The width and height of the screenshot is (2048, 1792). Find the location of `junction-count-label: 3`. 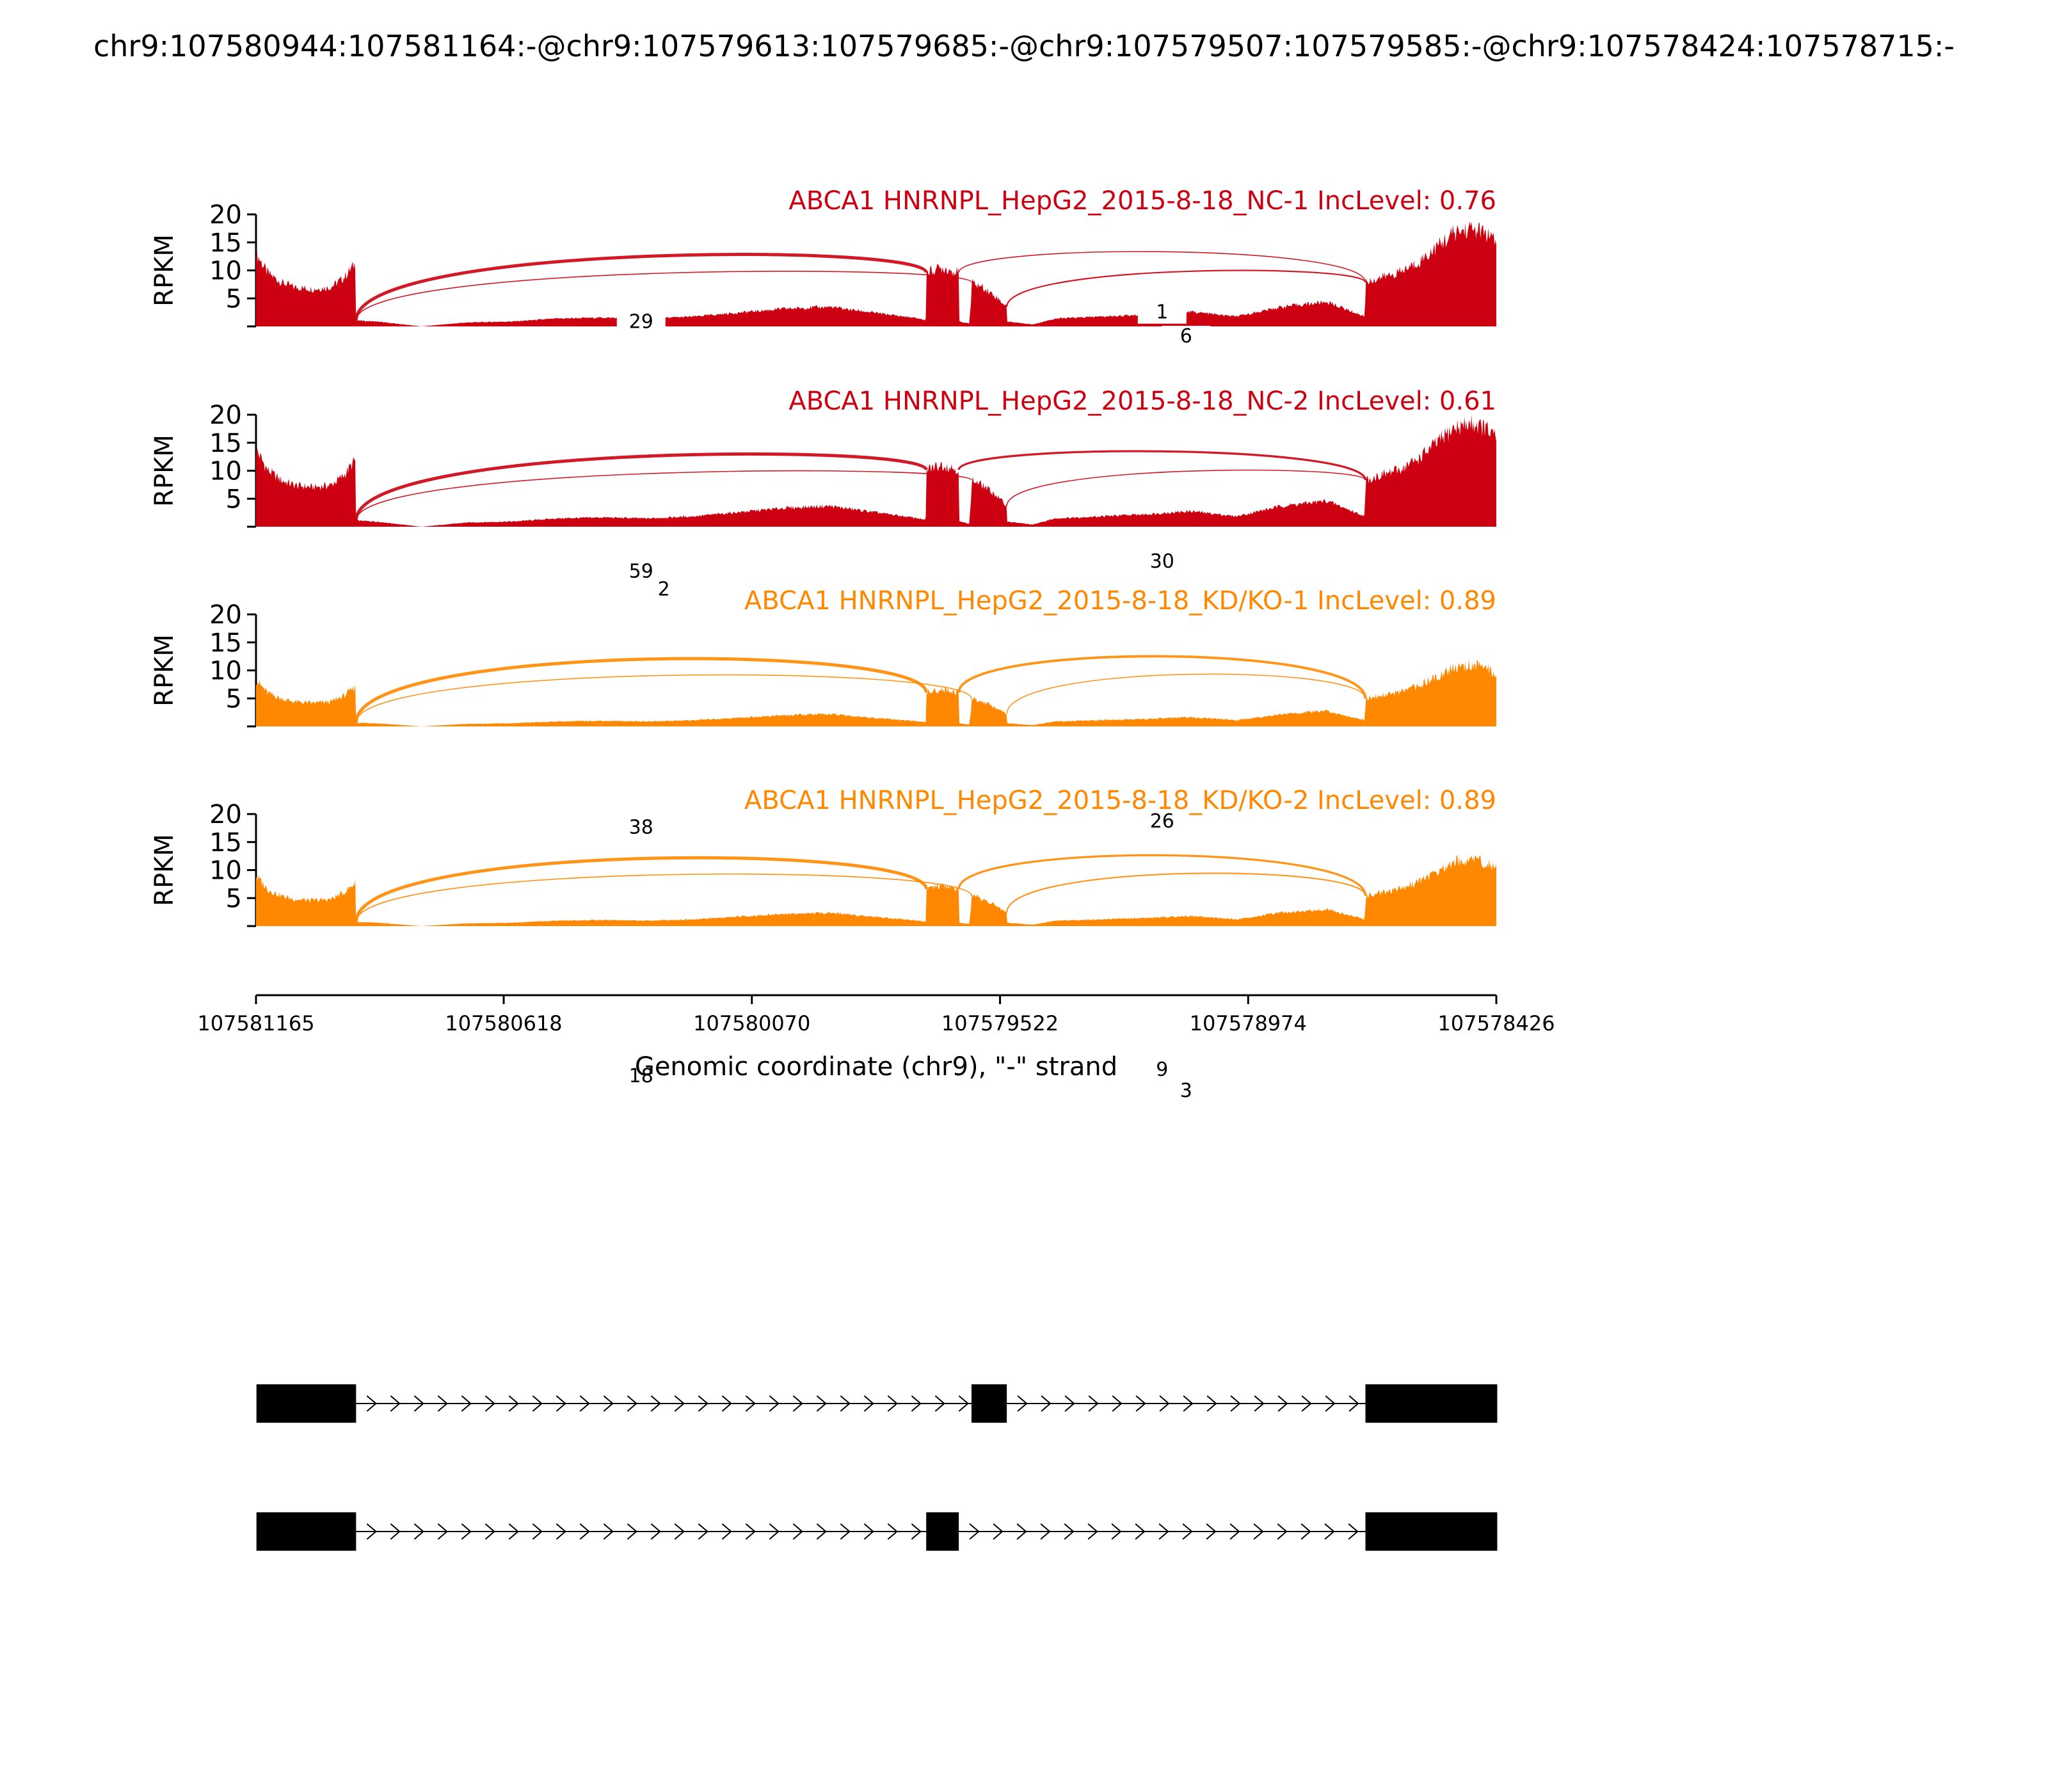

junction-count-label: 3 is located at coordinates (1186, 1091).